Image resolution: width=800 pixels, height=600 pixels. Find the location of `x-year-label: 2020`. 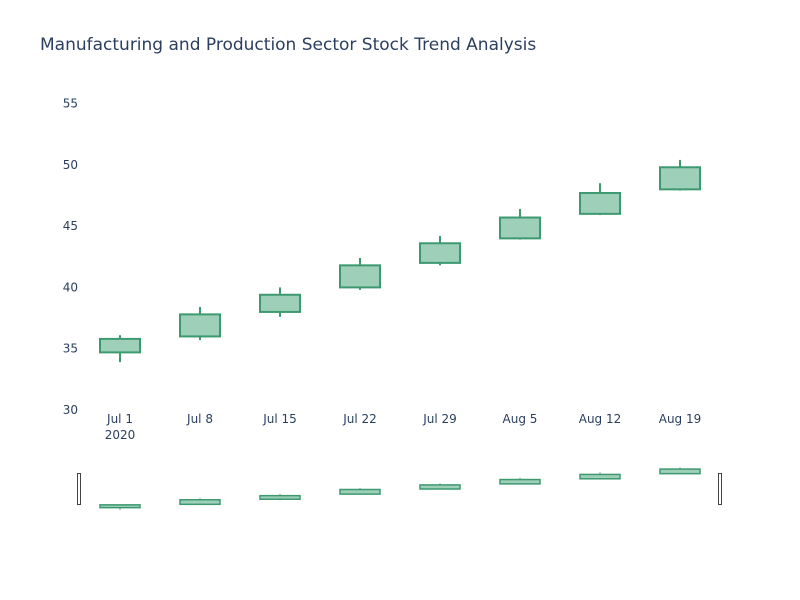

x-year-label: 2020 is located at coordinates (120, 435).